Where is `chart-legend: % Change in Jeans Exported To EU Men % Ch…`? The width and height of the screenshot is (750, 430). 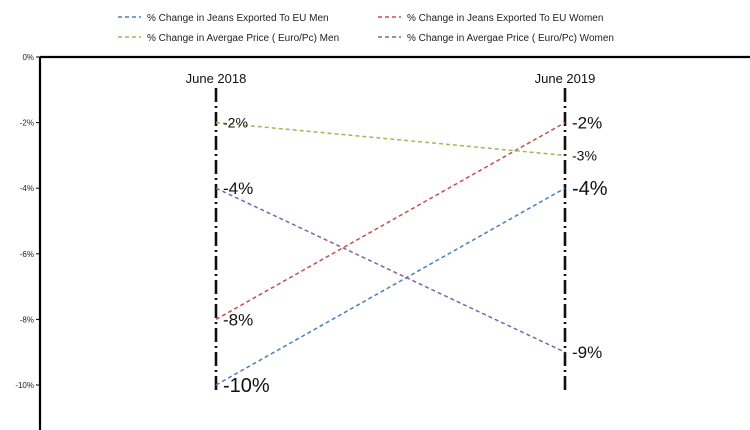 chart-legend: % Change in Jeans Exported To EU Men % Ch… is located at coordinates (366, 28).